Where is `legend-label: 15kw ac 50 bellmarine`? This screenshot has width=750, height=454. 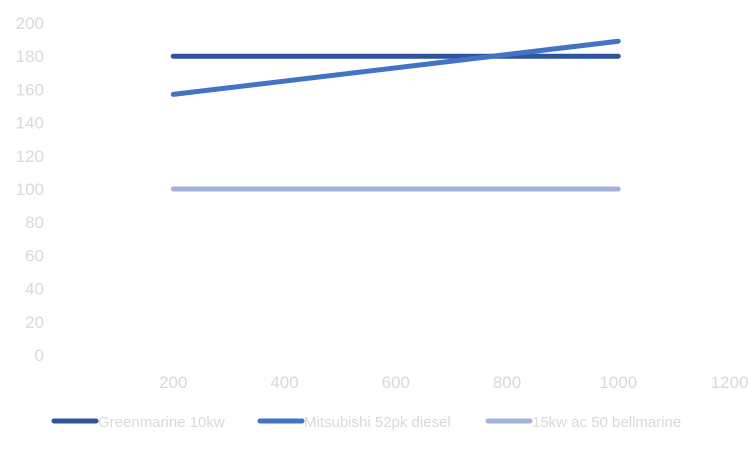 legend-label: 15kw ac 50 bellmarine is located at coordinates (606, 422).